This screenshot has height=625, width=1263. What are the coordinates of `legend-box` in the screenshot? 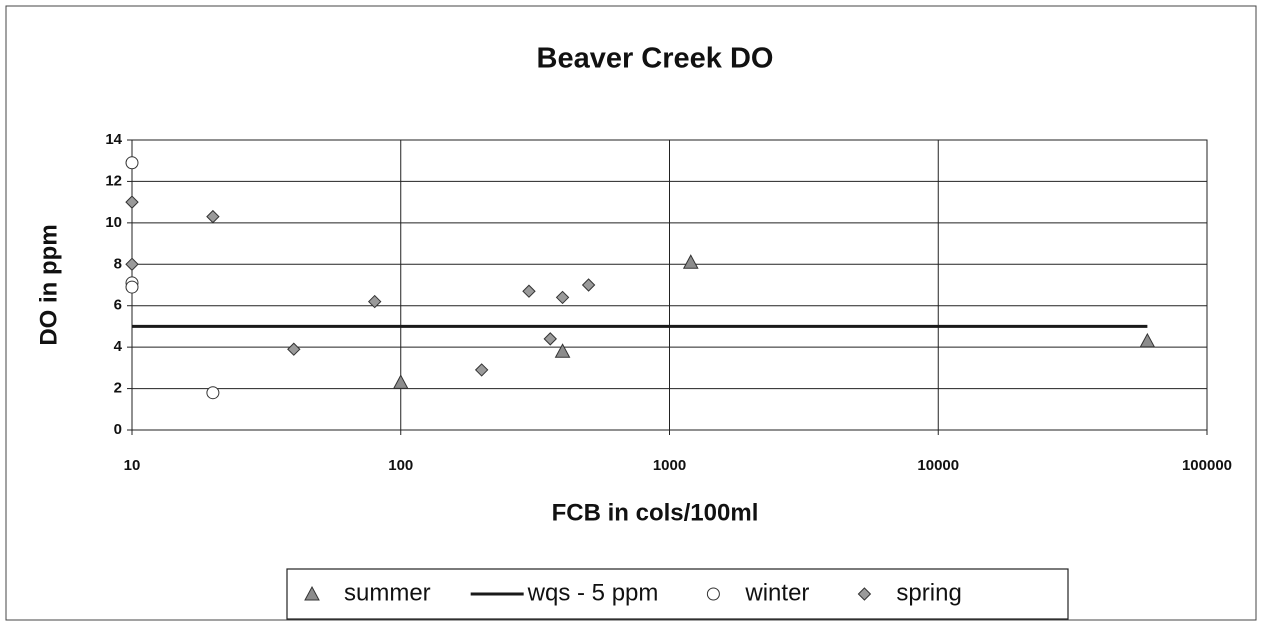 It's located at (677, 594).